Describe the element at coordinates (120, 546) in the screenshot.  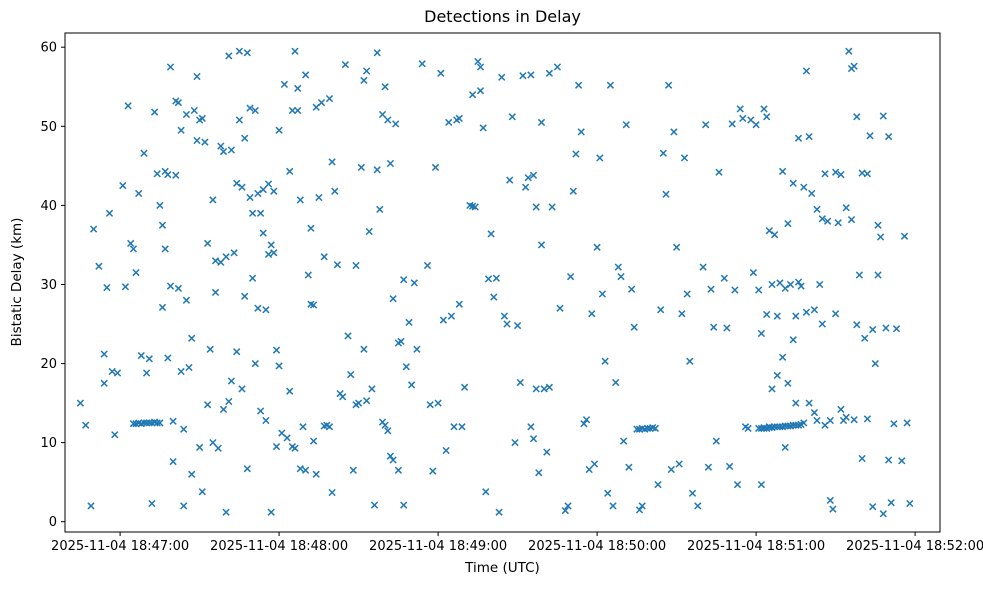
I see `svg-text: 2025-11-04 18:47:00` at that location.